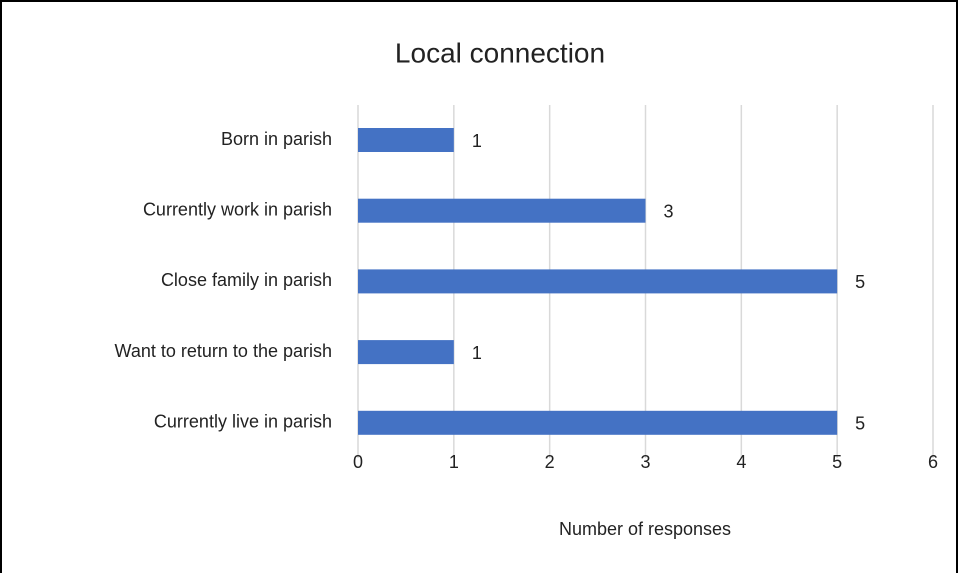 This screenshot has height=573, width=958. Describe the element at coordinates (358, 462) in the screenshot. I see `x-tick-label: 0` at that location.